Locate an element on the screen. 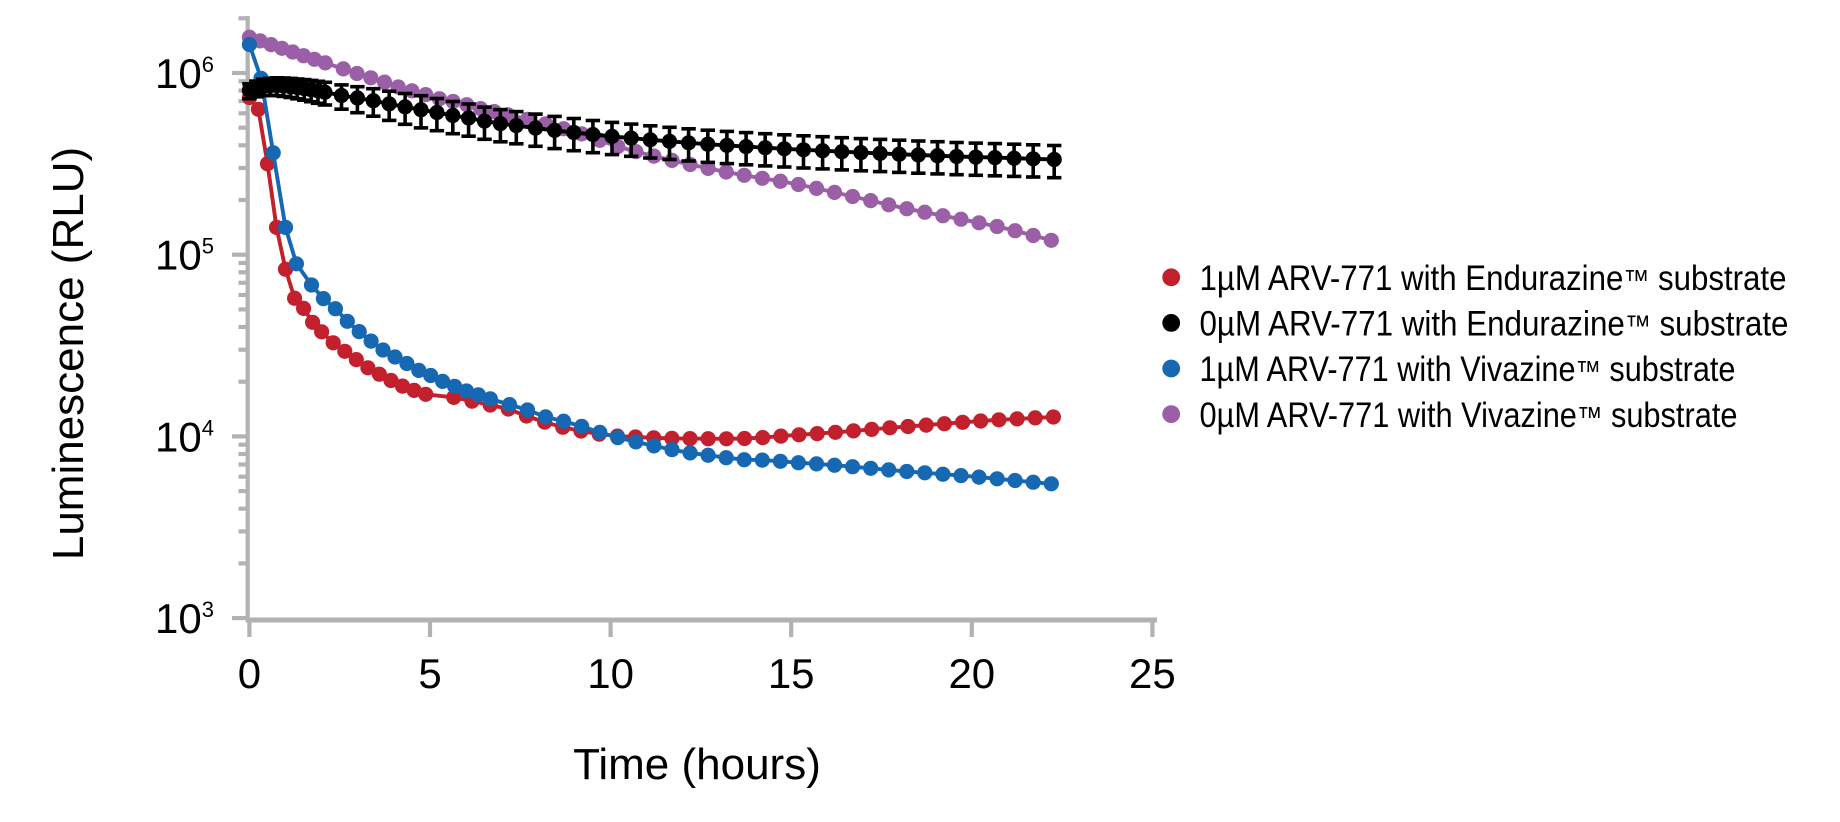  svg-text: Luminescence (RLU) is located at coordinates (68, 353).